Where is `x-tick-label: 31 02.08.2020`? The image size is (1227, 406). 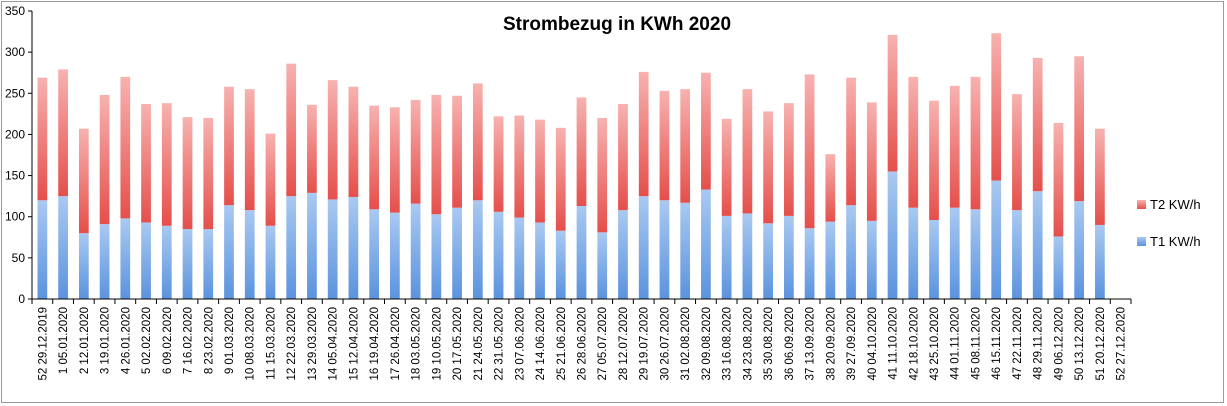 x-tick-label: 31 02.08.2020 is located at coordinates (686, 344).